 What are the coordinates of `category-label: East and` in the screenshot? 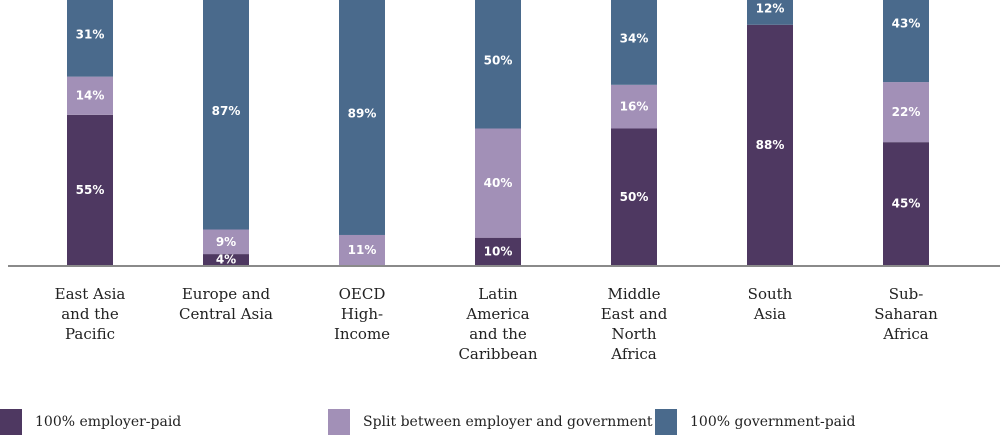 It's located at (634, 314).